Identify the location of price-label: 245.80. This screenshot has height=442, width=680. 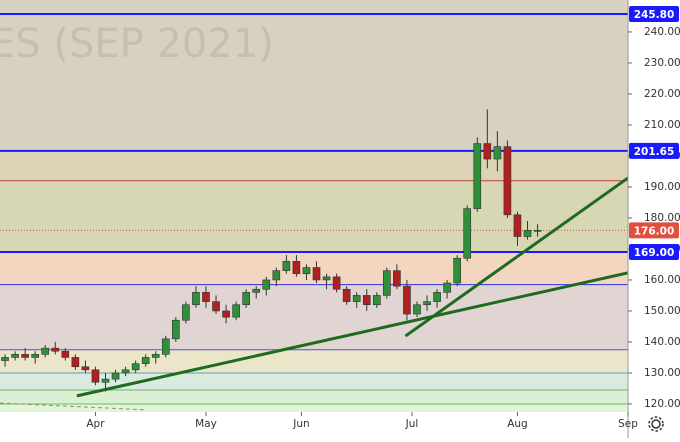
(654, 15).